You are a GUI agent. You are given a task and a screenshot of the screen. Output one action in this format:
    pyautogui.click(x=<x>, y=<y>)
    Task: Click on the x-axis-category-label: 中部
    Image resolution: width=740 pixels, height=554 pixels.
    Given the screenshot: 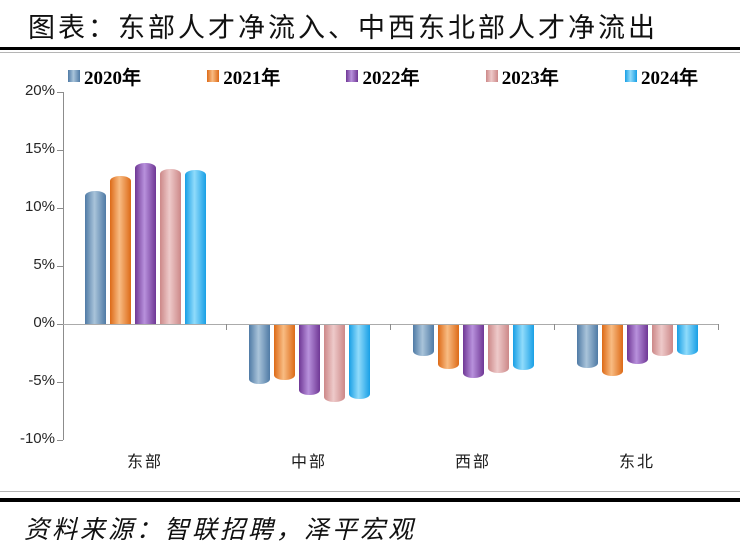 What is the action you would take?
    pyautogui.click(x=308, y=462)
    